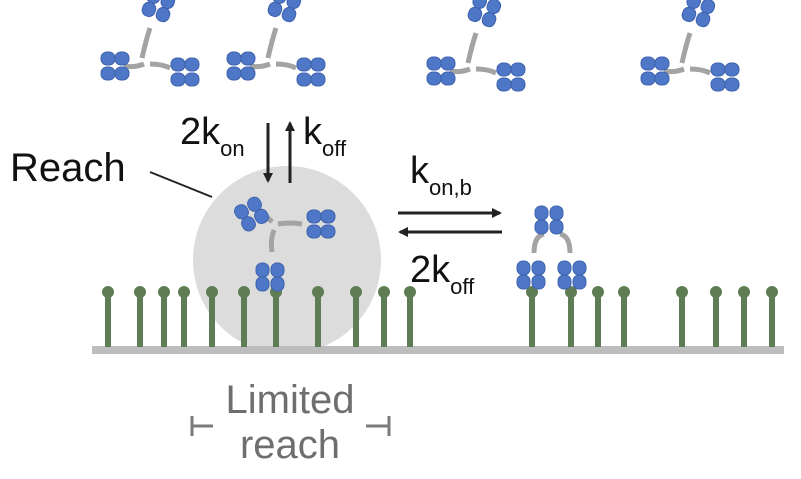  What do you see at coordinates (325, 136) in the screenshot?
I see `koff-label: koff` at bounding box center [325, 136].